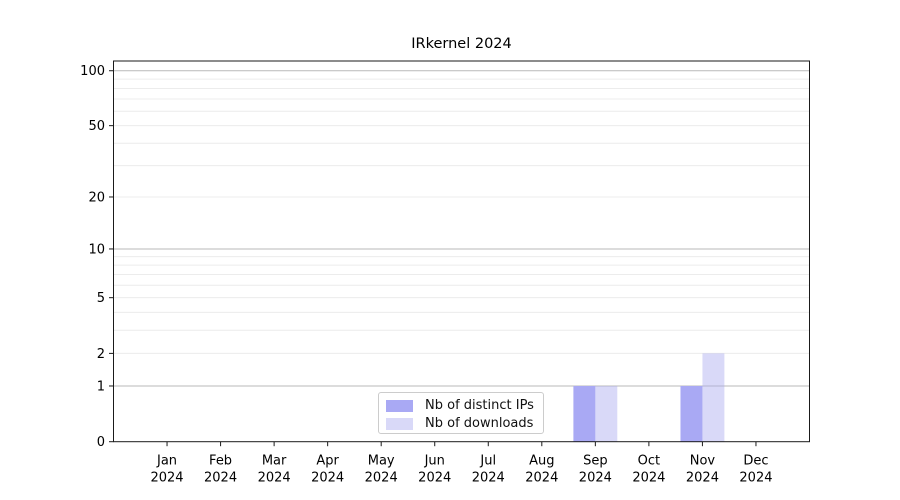 The image size is (900, 500). Describe the element at coordinates (487, 461) in the screenshot. I see `x-tick-label-month: Jul` at that location.